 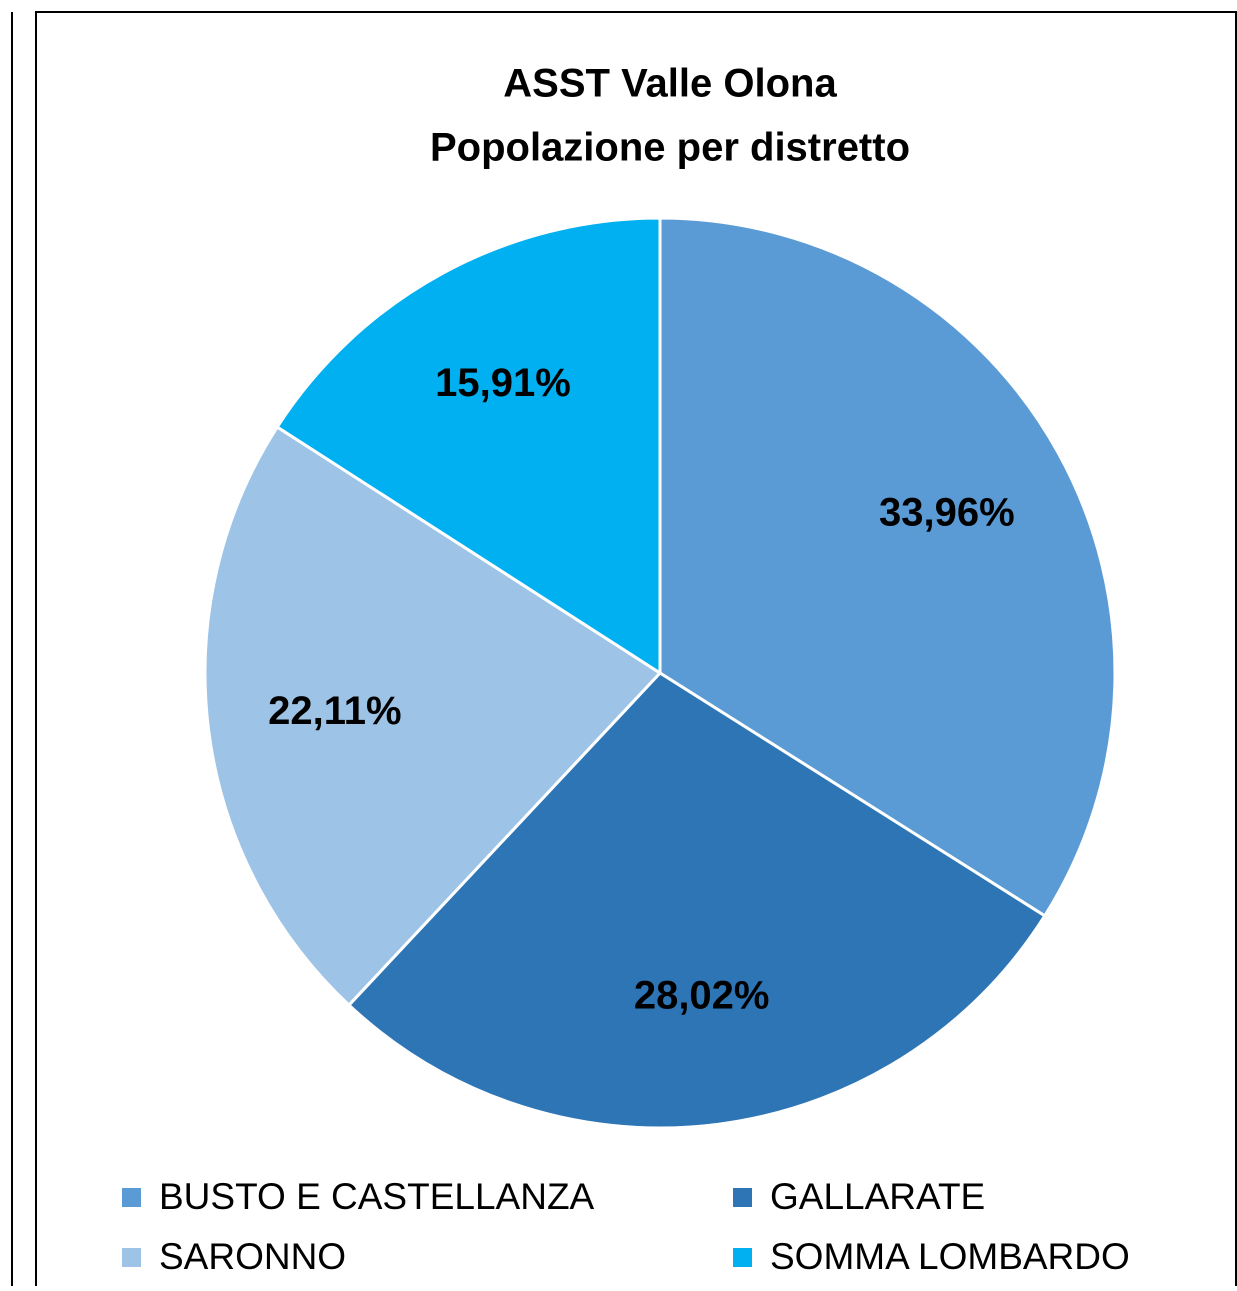 I want to click on chart-subtitle: Popolazione per distretto, so click(x=670, y=148).